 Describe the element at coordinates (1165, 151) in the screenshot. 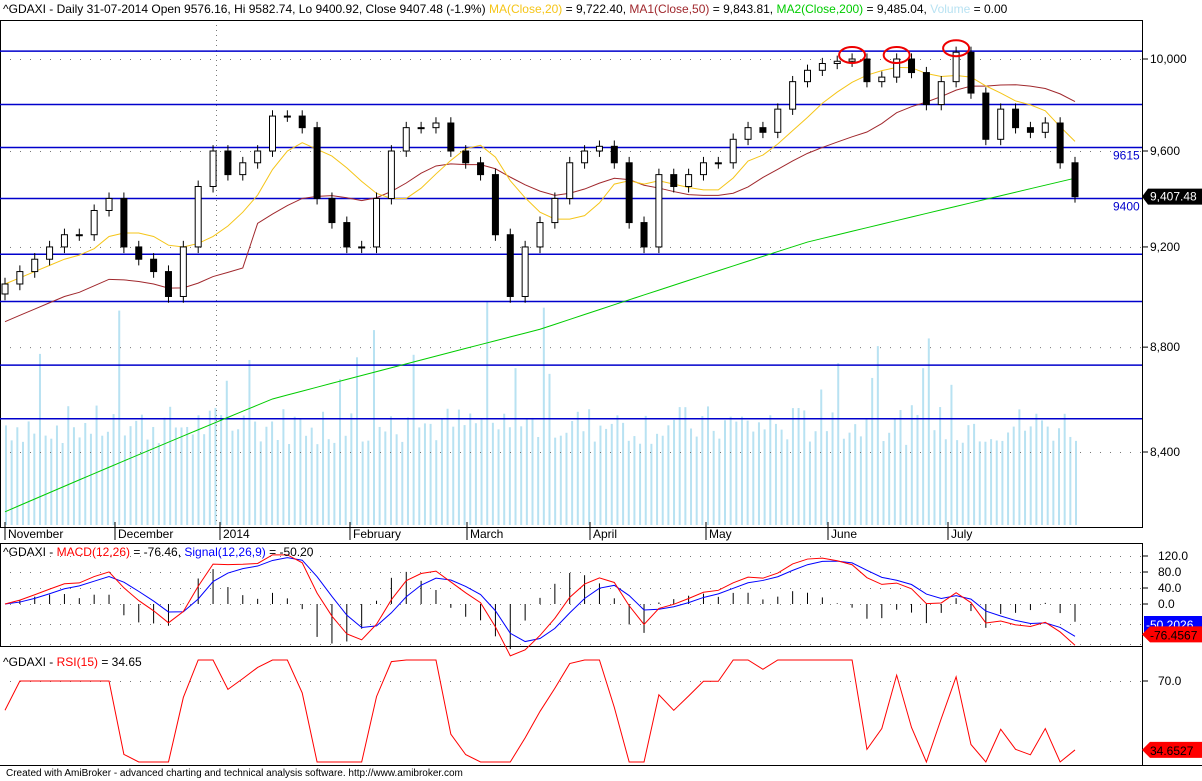

I see `y-tick-label: 9,600` at that location.